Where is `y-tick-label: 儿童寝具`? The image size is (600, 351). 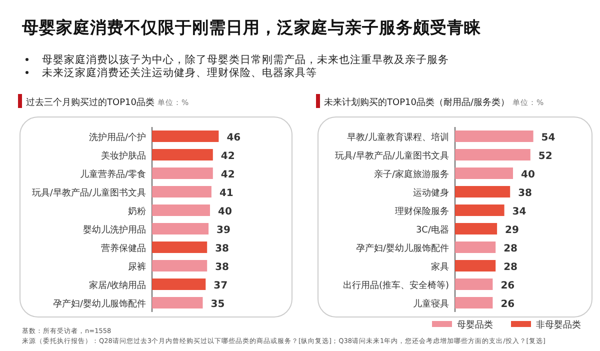 y-tick-label: 儿童寝具 is located at coordinates (431, 304).